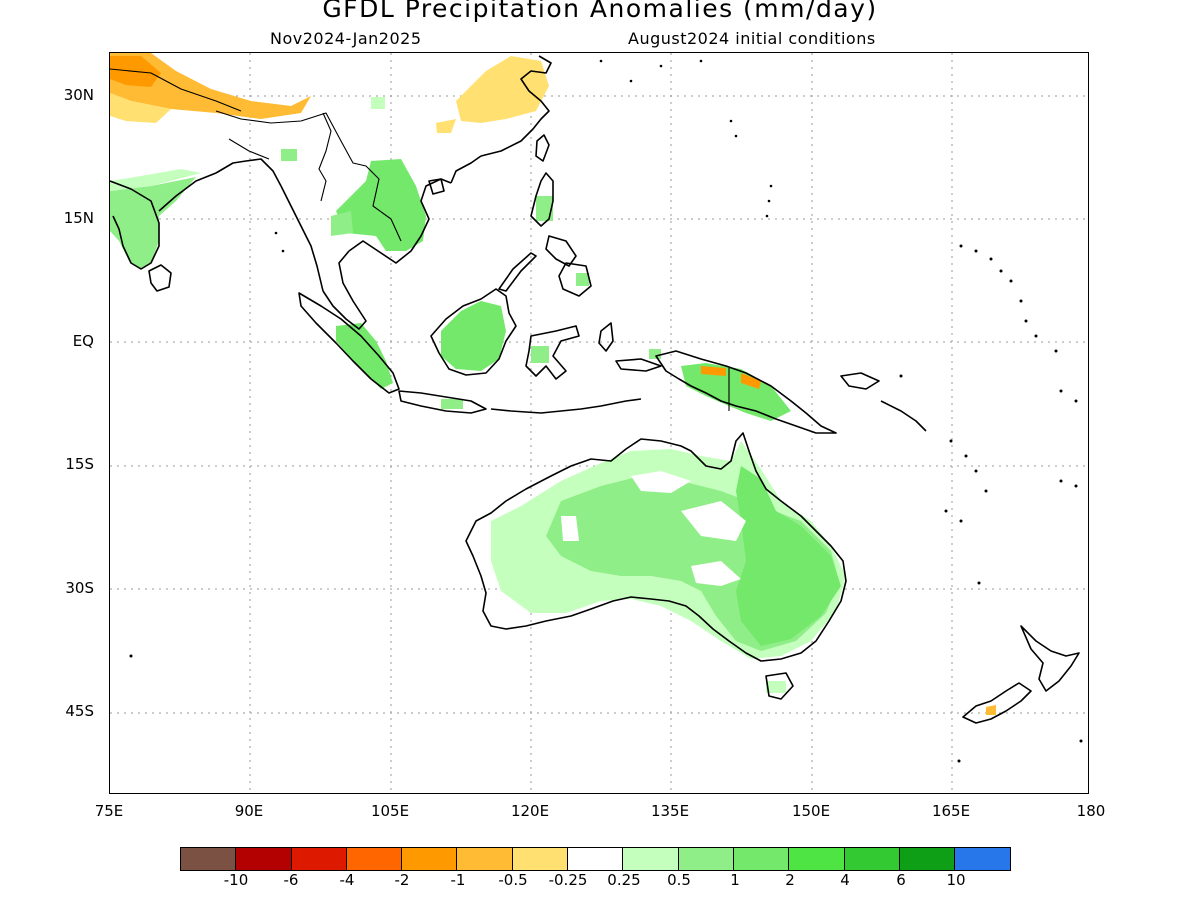 The width and height of the screenshot is (1200, 900). Describe the element at coordinates (606, 337) in the screenshot. I see `coastline-halmahera` at that location.